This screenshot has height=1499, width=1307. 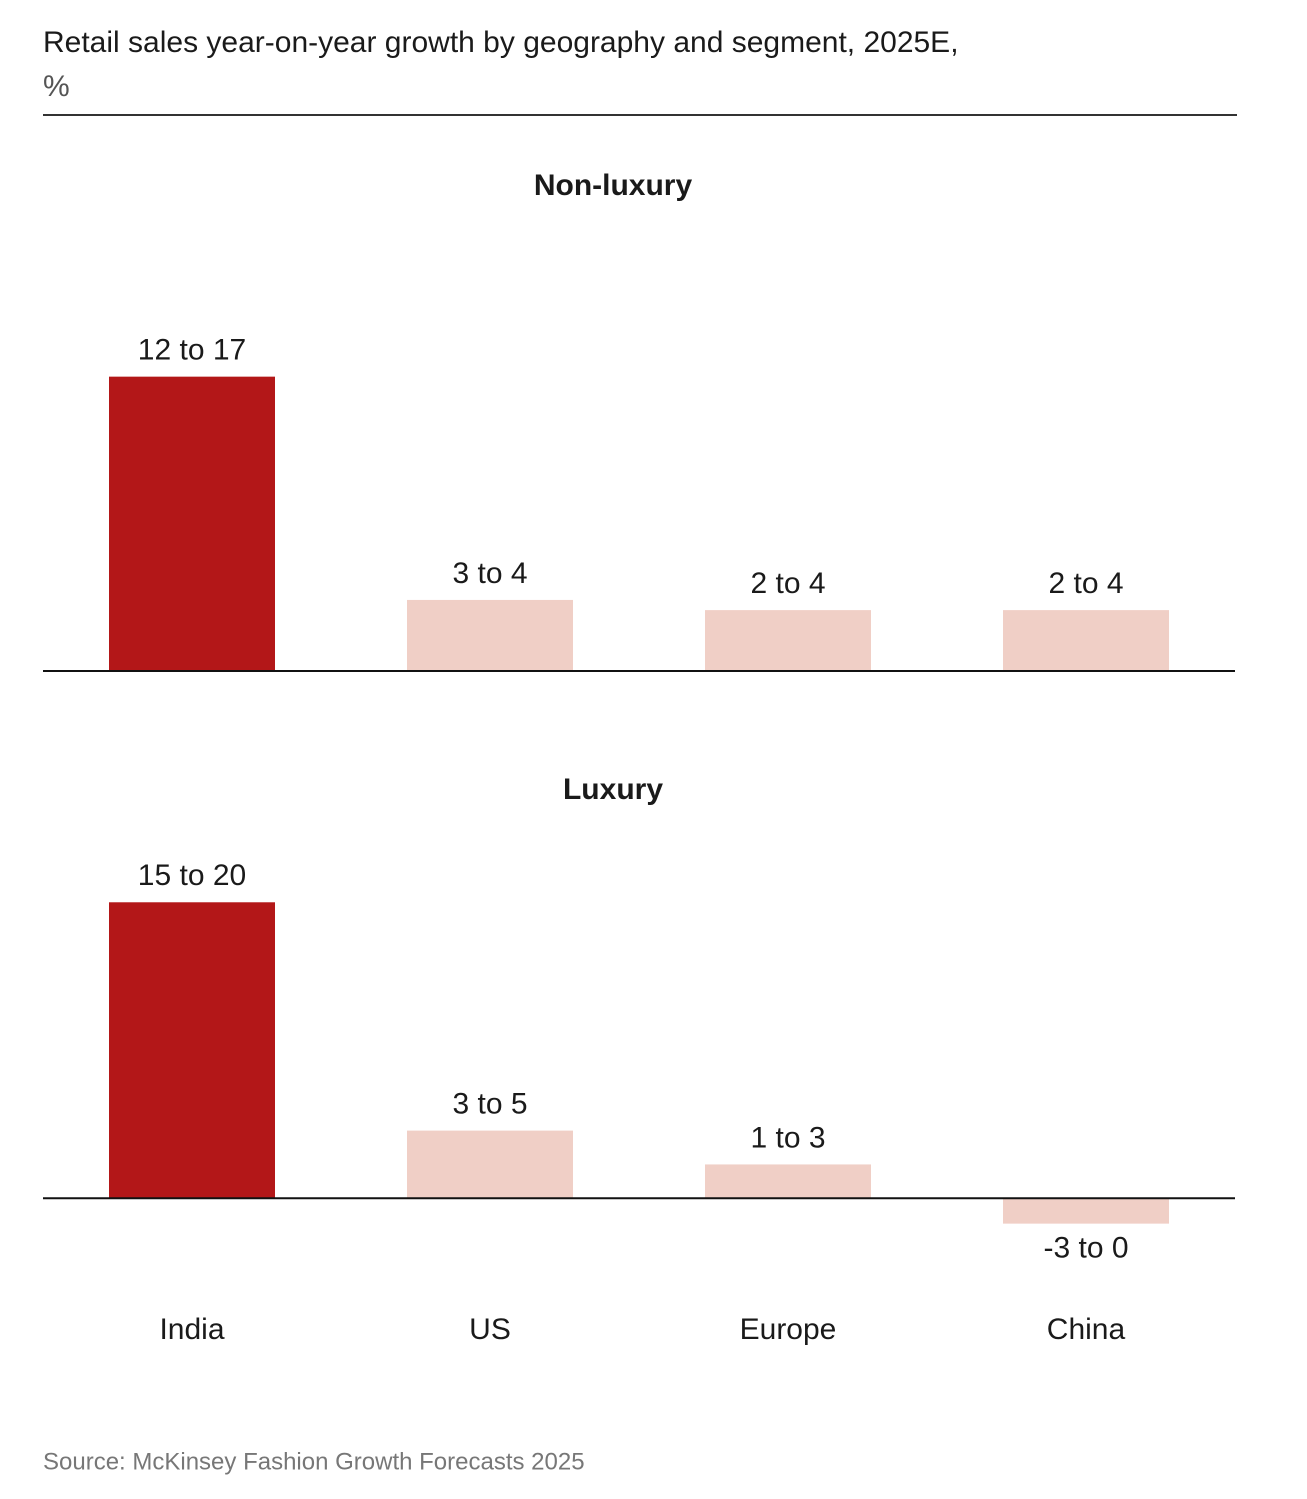 I want to click on panel-title: Non-luxury, so click(x=613, y=185).